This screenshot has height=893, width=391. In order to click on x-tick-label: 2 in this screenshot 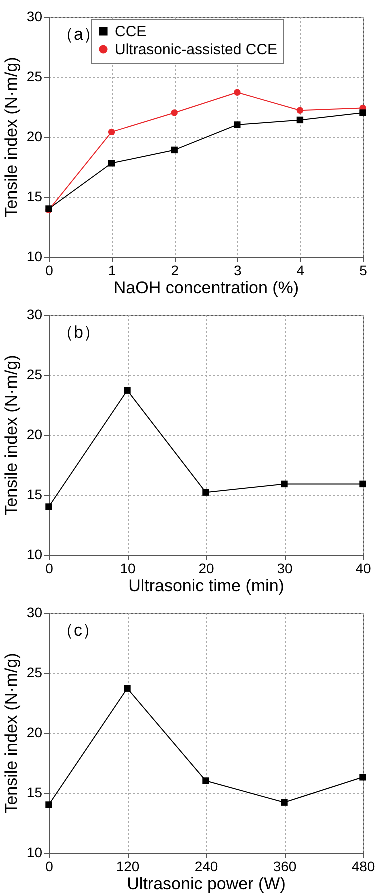, I will do `click(175, 270)`.